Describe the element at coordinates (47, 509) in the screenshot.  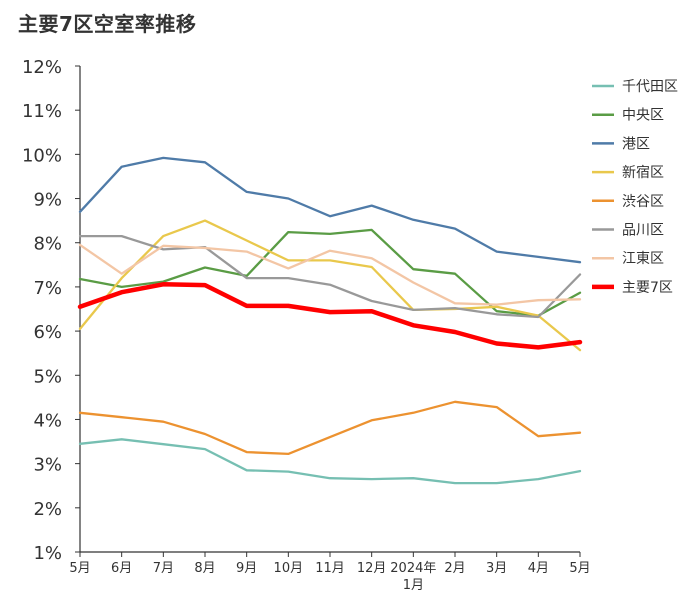
I see `y-tick-label: 2%` at that location.